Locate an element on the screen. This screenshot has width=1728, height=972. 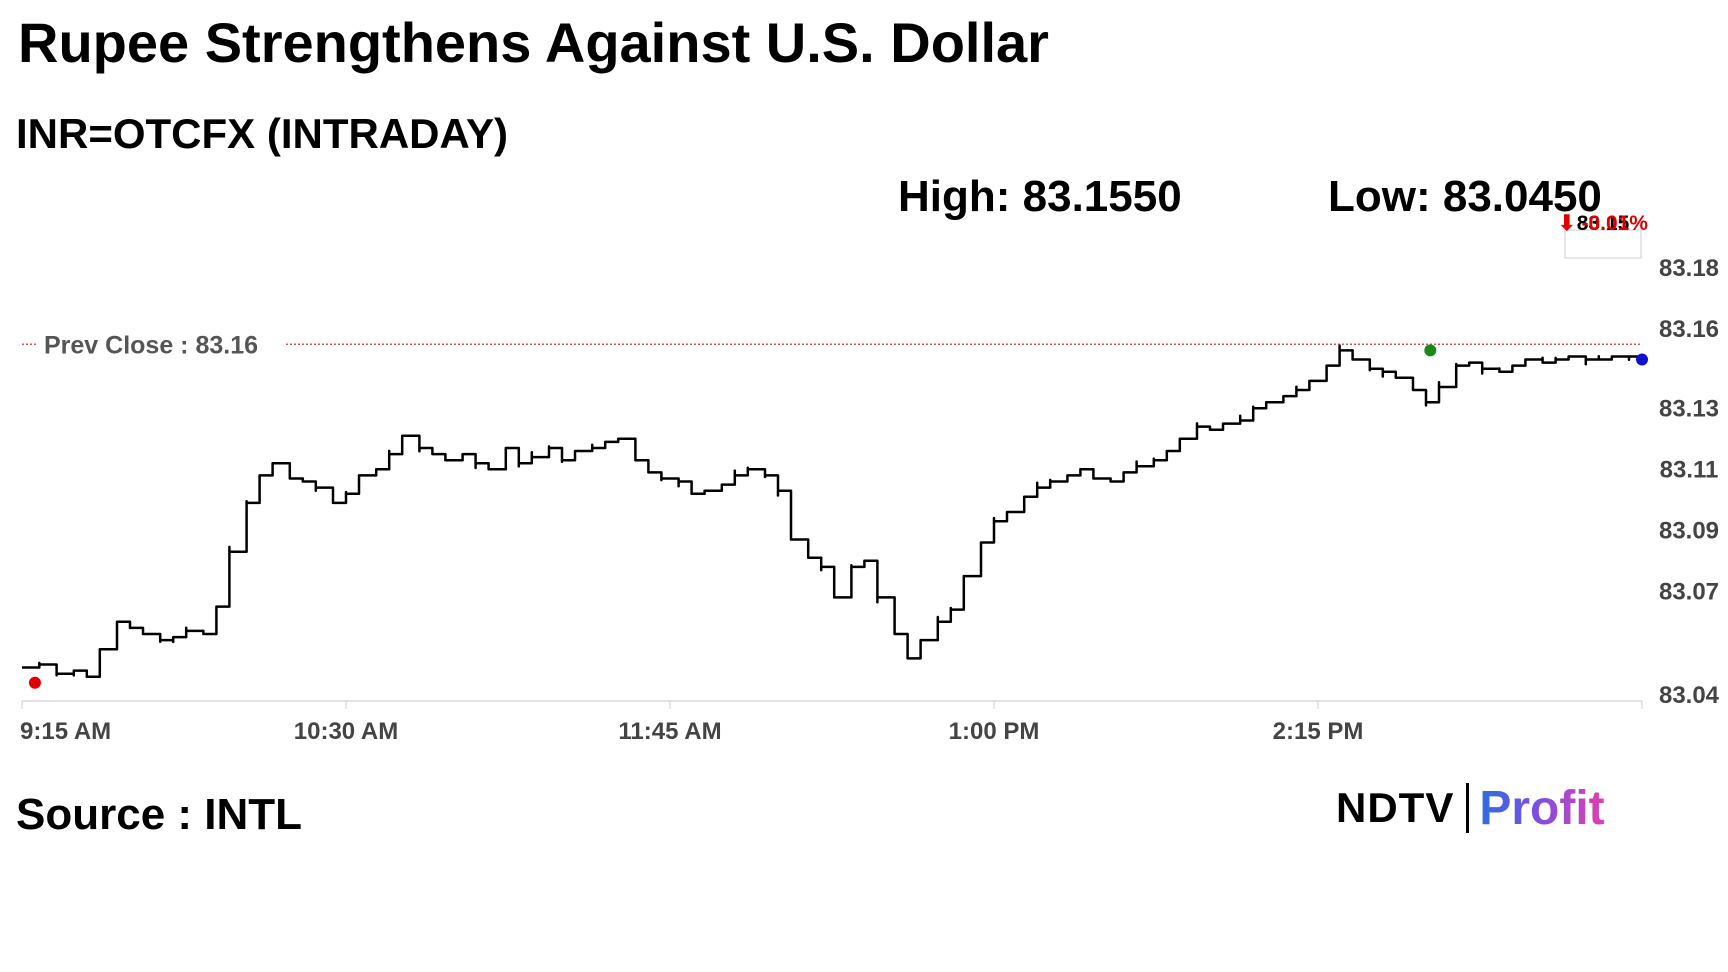
last-change-label: ⬇ -0.01% is located at coordinates (1603, 223).